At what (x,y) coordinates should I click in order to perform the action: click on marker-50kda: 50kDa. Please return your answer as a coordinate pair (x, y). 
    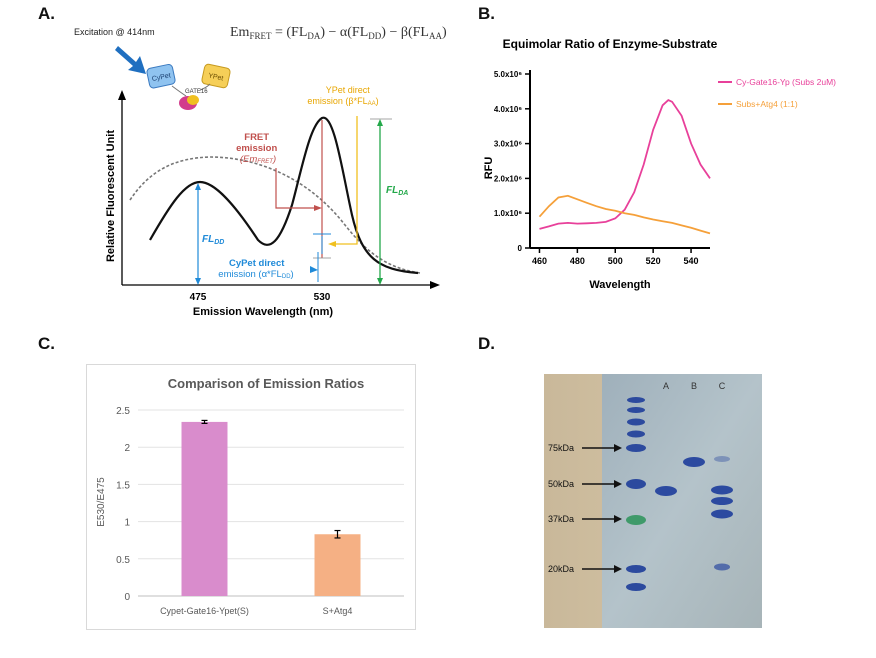
    Looking at the image, I should click on (561, 484).